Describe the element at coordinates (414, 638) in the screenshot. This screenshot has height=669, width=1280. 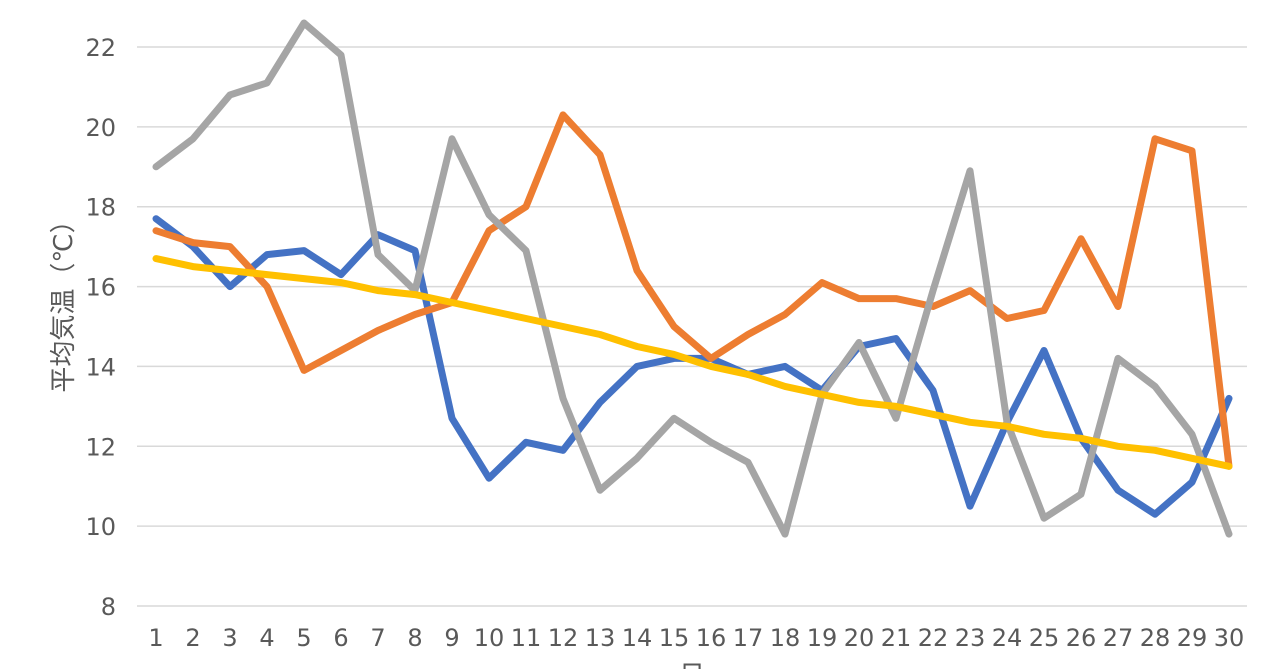
I see `x-tick-label: 8` at that location.